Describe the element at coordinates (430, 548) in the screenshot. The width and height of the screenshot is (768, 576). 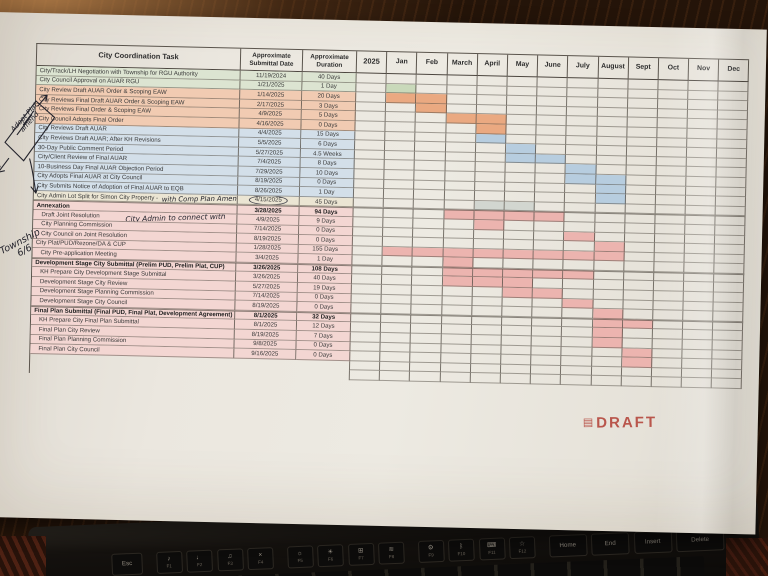
I see `settings-icon: ⚙` at that location.